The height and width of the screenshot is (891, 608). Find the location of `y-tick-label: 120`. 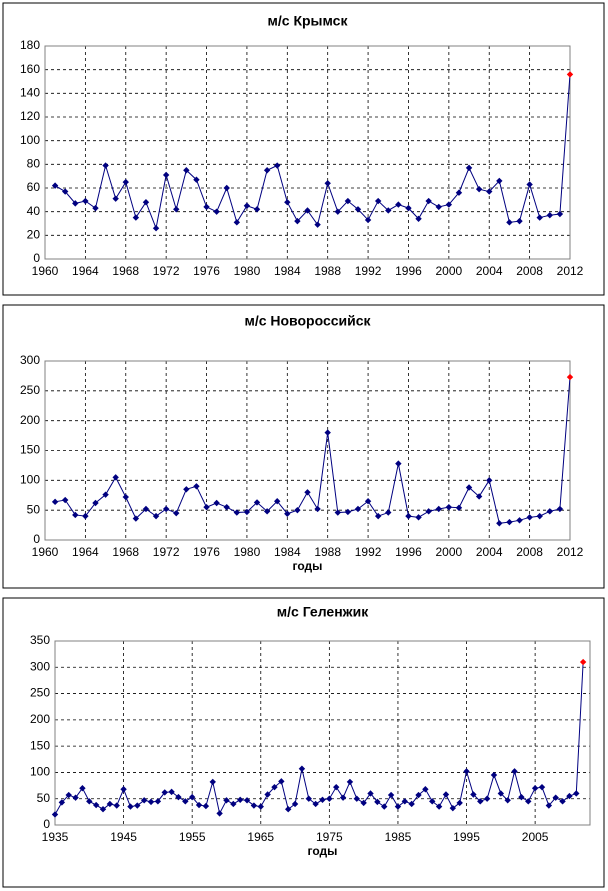

y-tick-label: 120 is located at coordinates (30, 116).